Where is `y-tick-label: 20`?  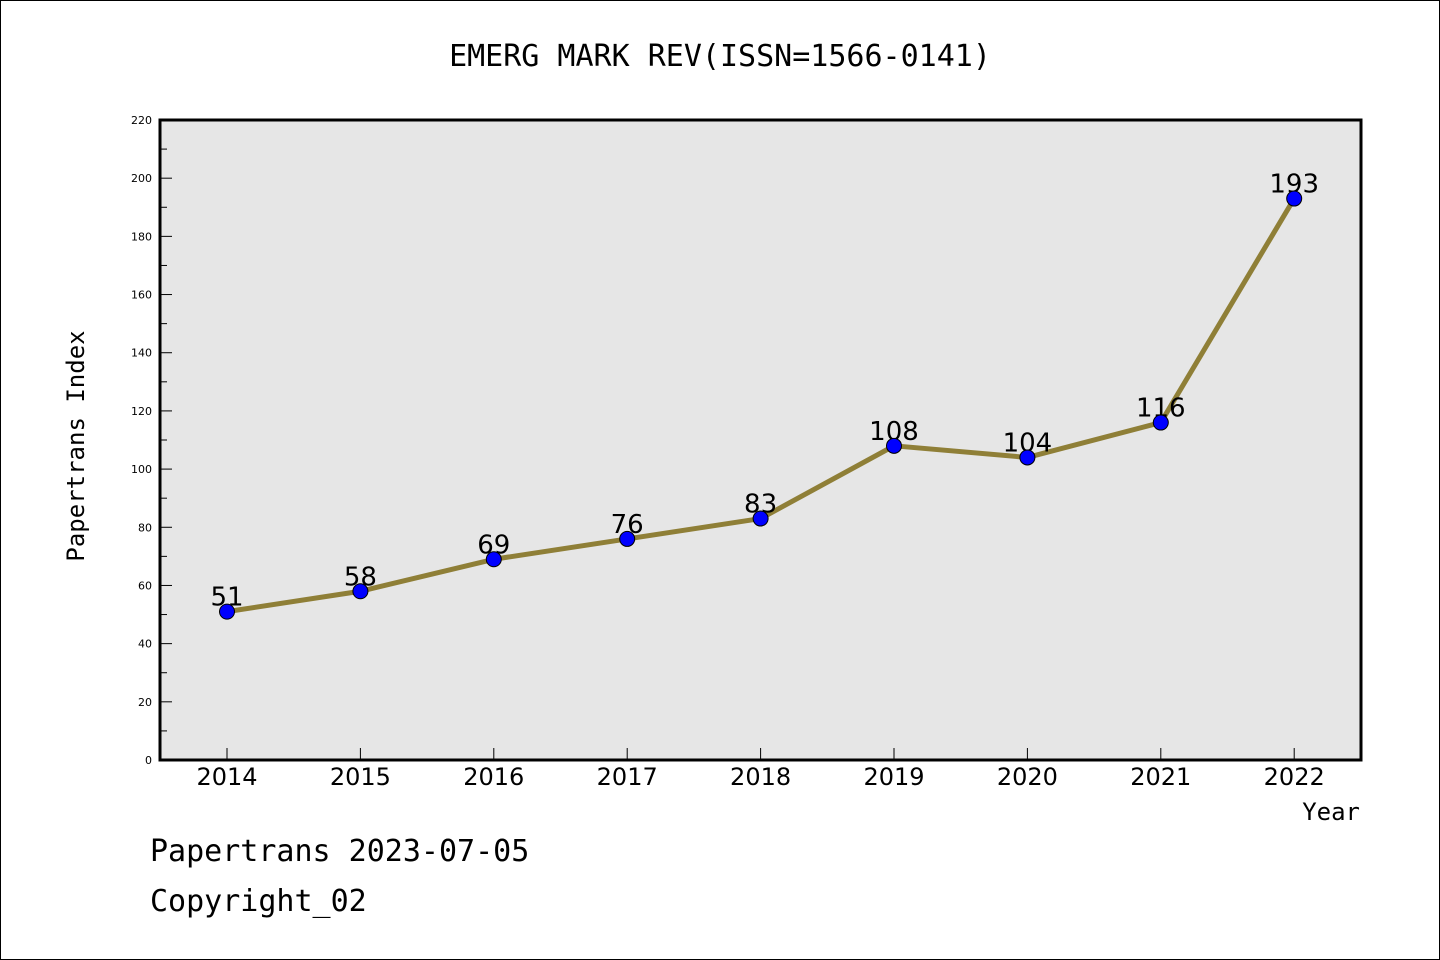 y-tick-label: 20 is located at coordinates (145, 702).